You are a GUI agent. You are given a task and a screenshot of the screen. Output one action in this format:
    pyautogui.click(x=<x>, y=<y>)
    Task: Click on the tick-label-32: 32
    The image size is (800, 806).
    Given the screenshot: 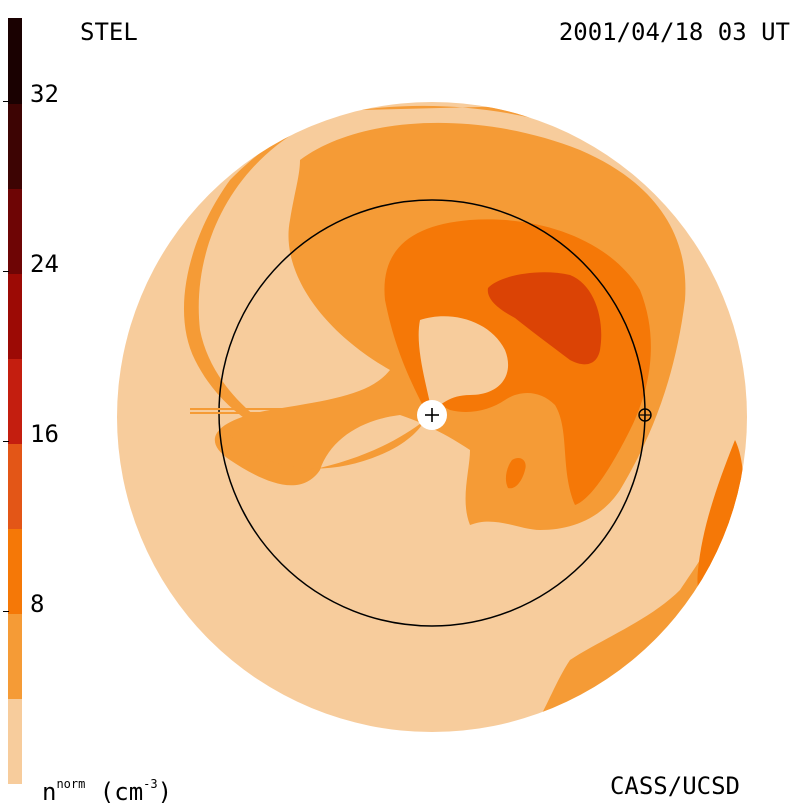 What is the action you would take?
    pyautogui.click(x=44, y=94)
    